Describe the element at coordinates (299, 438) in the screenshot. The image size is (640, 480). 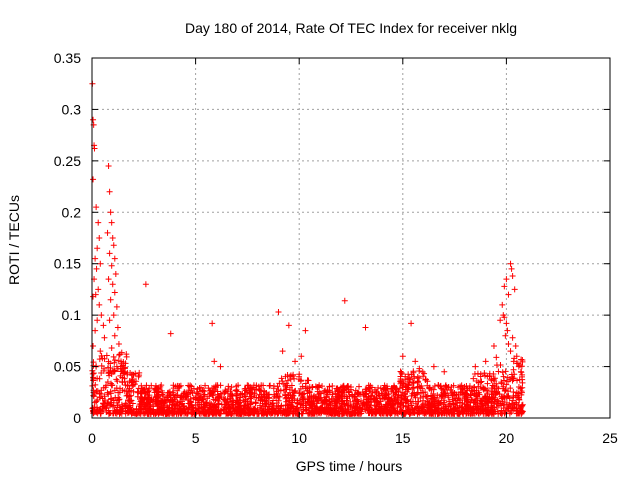
I see `x-tick-label: 10` at that location.